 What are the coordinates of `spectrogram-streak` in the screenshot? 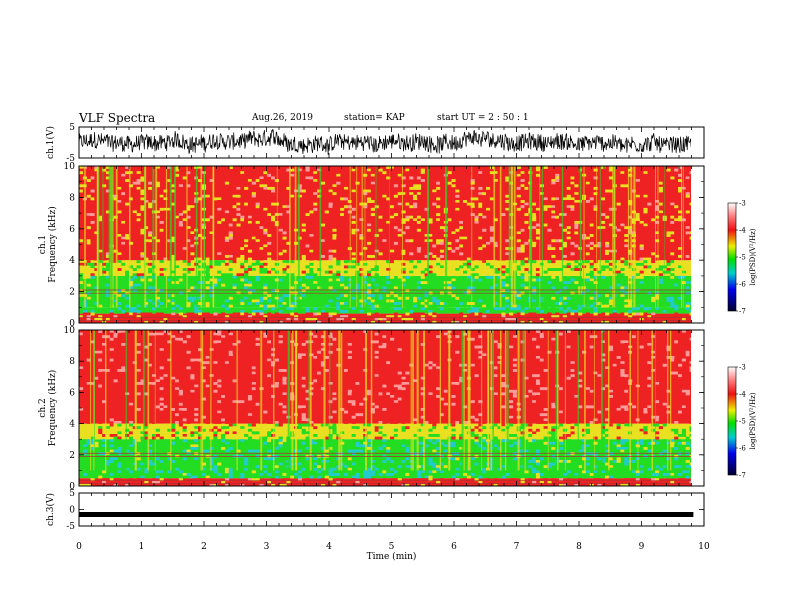 It's located at (196, 237).